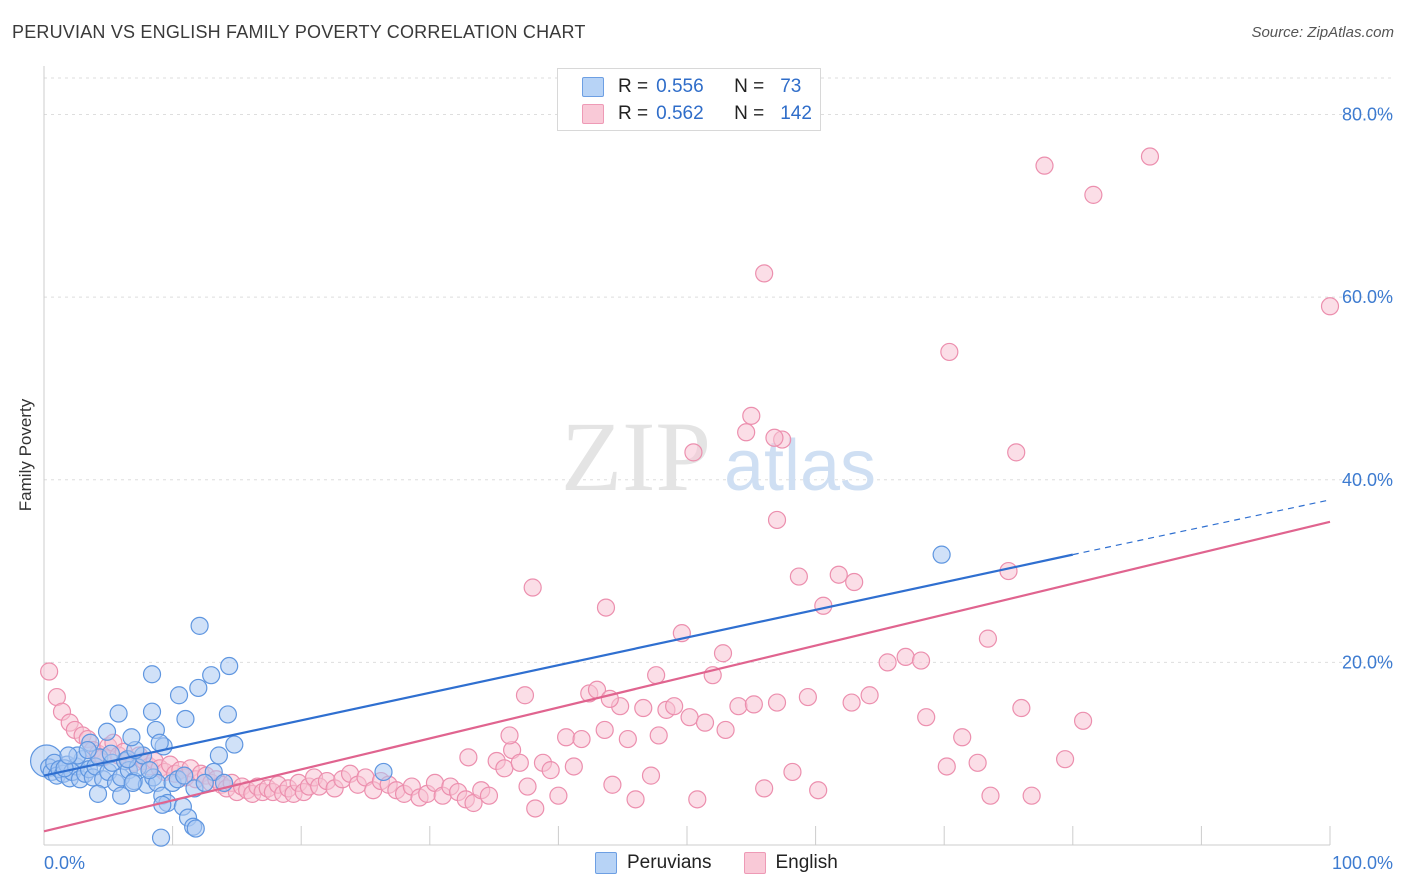 The height and width of the screenshot is (892, 1406). I want to click on stats-legend: R = 0.556 N = 73 R = 0.562 N = 142, so click(689, 99).